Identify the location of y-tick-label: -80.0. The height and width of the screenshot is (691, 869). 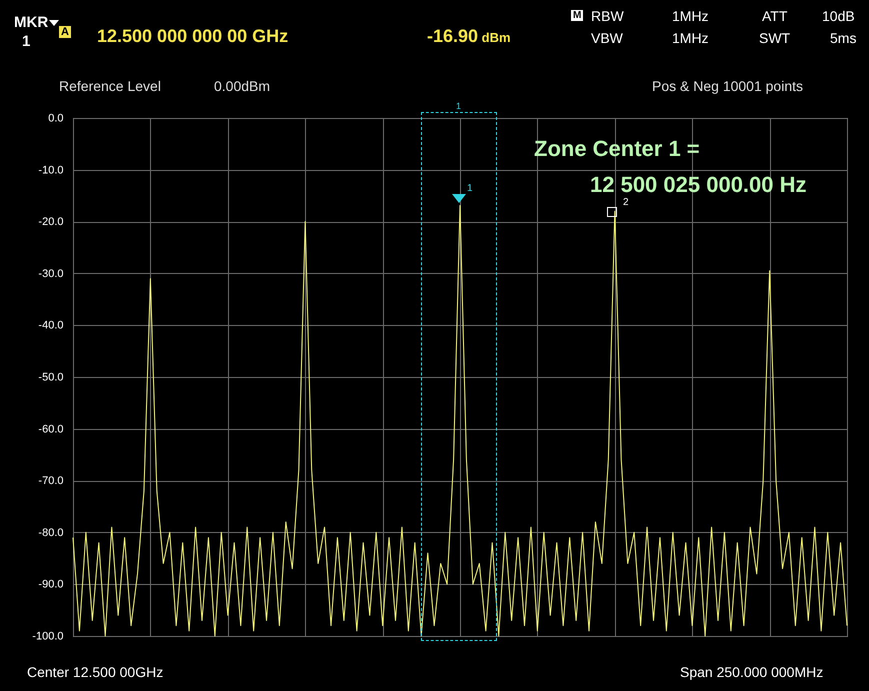
(51, 532).